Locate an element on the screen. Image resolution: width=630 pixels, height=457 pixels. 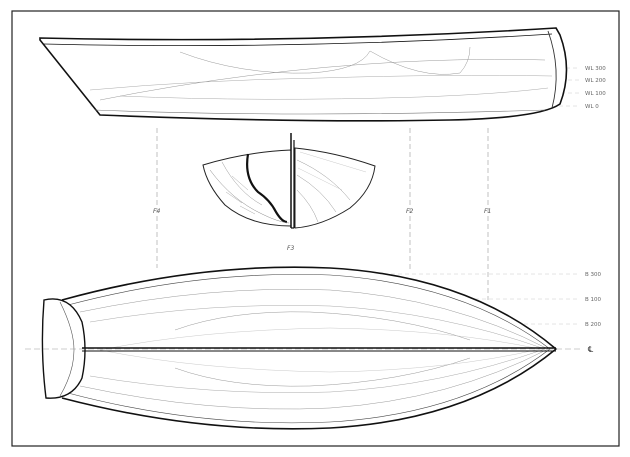
body-plan-view is located at coordinates (289, 181).